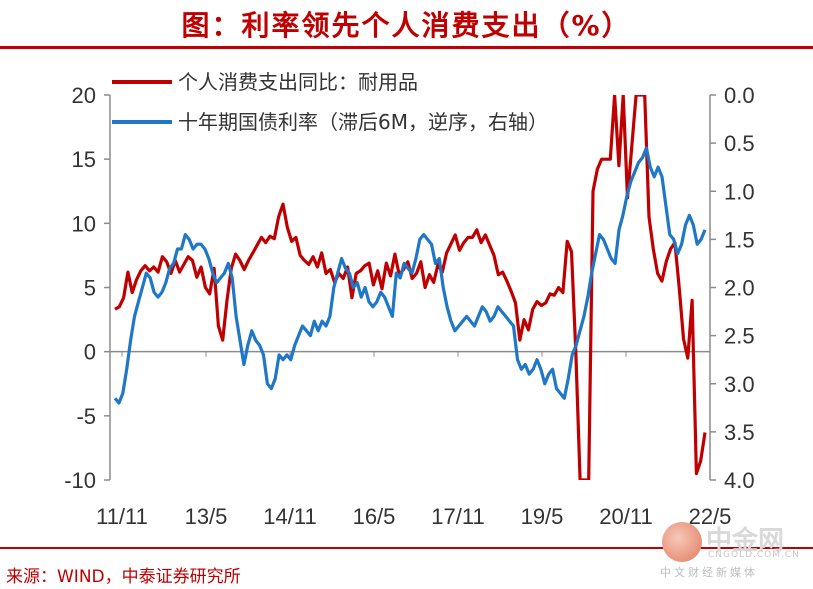 The height and width of the screenshot is (589, 813). I want to click on right-tick-label: 1.0, so click(739, 191).